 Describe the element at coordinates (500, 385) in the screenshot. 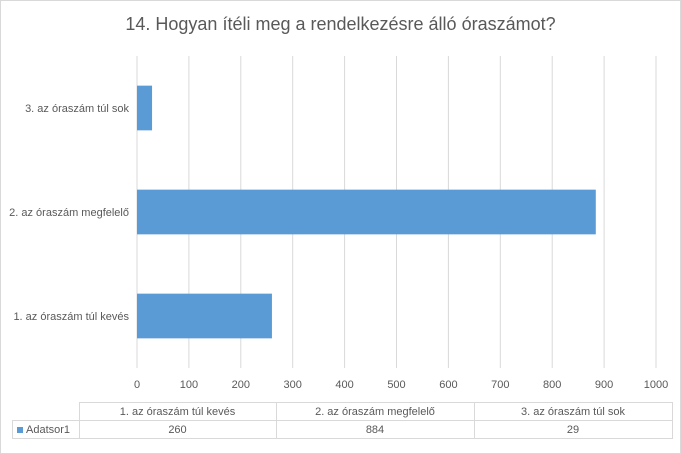

I see `x-tick-label: 700` at that location.